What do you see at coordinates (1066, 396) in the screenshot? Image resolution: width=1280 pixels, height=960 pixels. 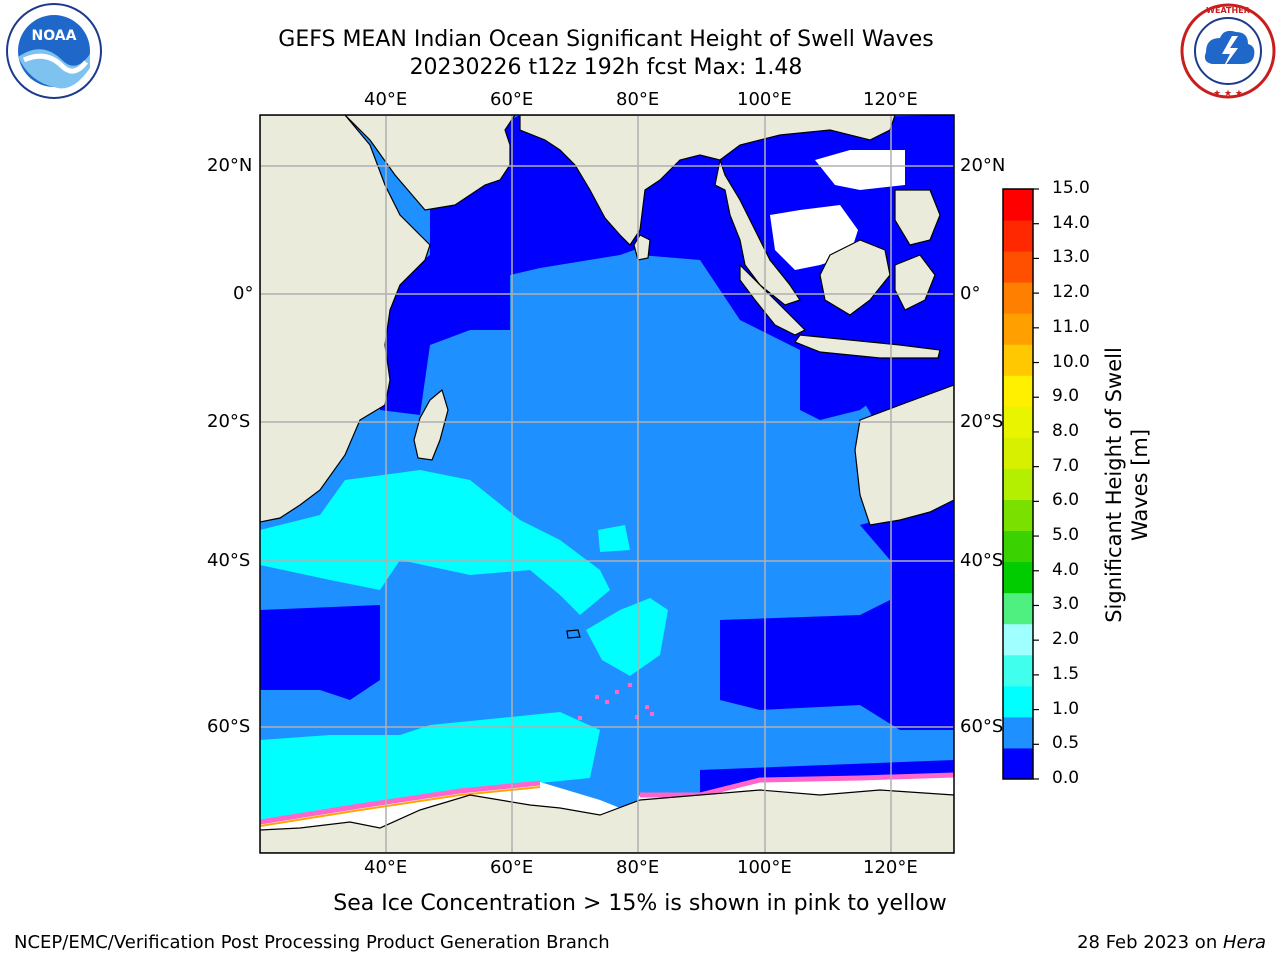 I see `colorbar-tick-label: 9.0` at bounding box center [1066, 396].